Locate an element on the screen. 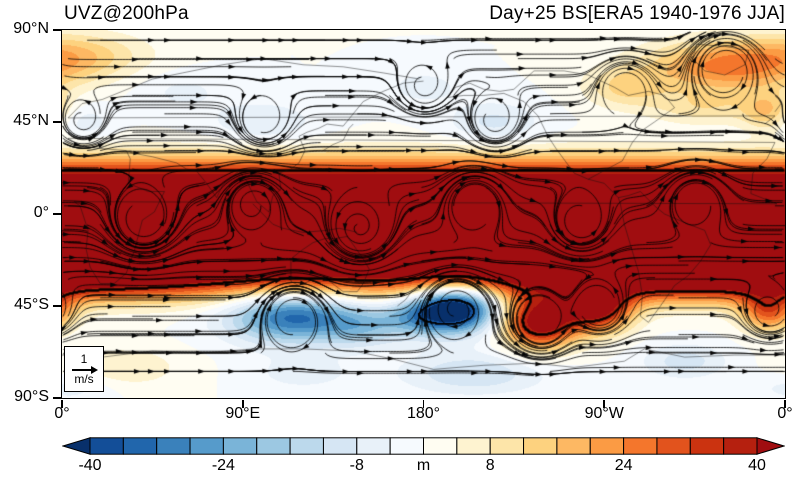  plot-title-right: Day+25 BS[ERA5 1940-1976 JJA] is located at coordinates (637, 13).